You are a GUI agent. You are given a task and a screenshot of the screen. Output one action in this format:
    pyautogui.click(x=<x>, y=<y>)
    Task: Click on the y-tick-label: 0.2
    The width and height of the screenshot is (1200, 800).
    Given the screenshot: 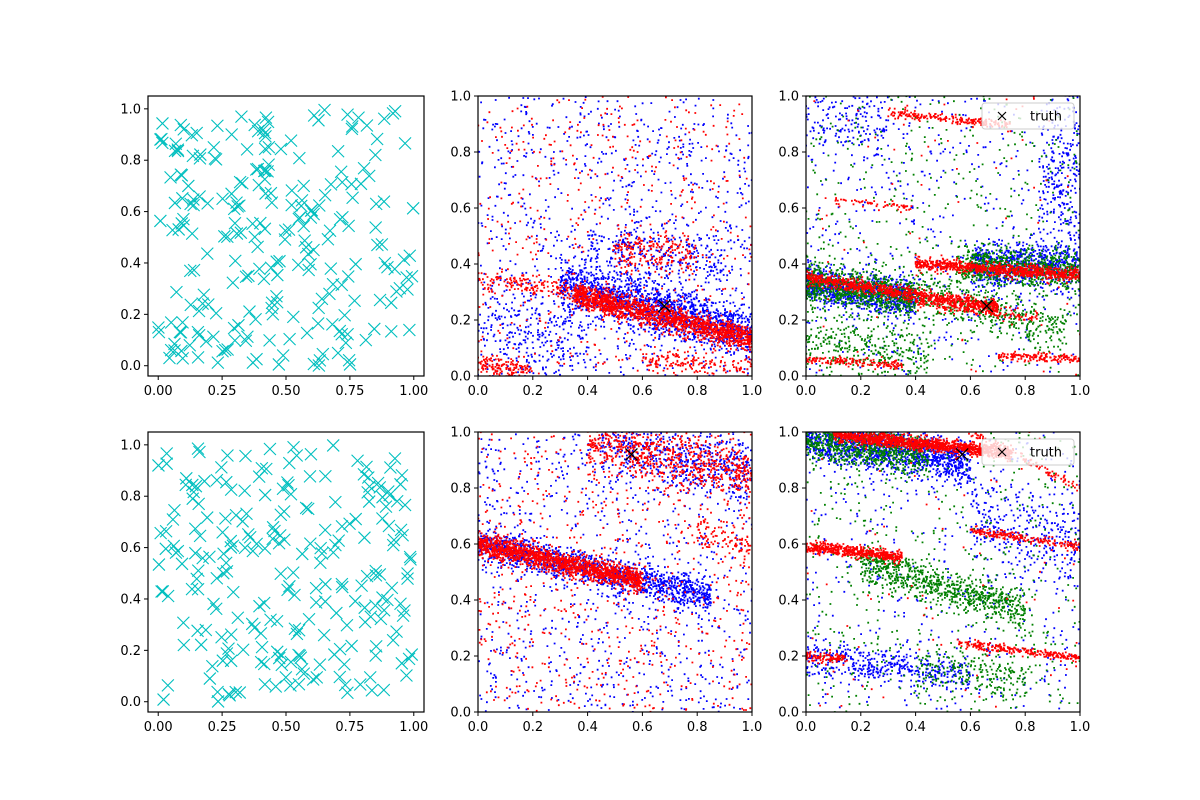 What is the action you would take?
    pyautogui.click(x=788, y=321)
    